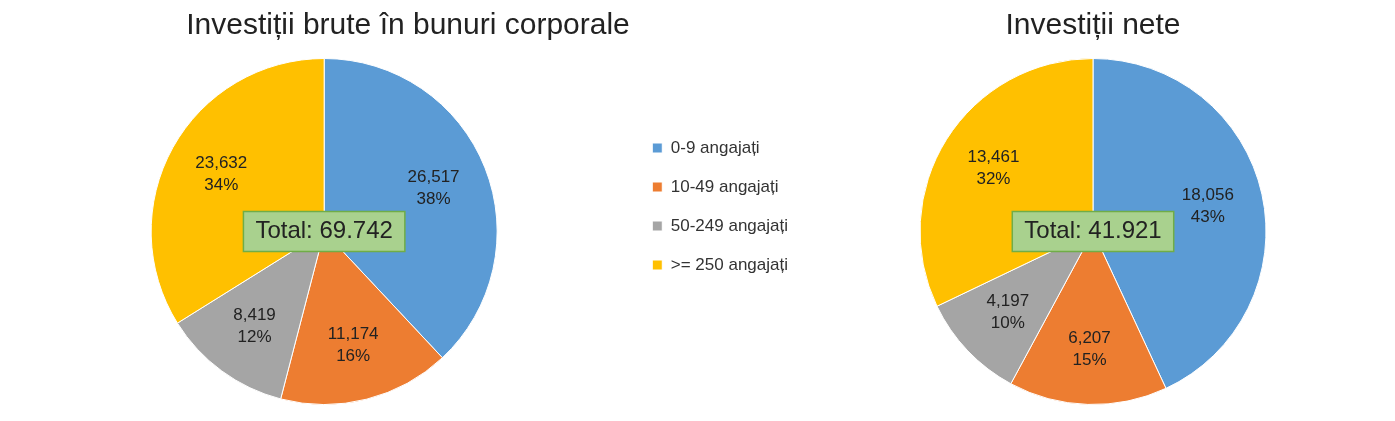  Describe the element at coordinates (1008, 312) in the screenshot. I see `data-label: 4,197 10%` at that location.